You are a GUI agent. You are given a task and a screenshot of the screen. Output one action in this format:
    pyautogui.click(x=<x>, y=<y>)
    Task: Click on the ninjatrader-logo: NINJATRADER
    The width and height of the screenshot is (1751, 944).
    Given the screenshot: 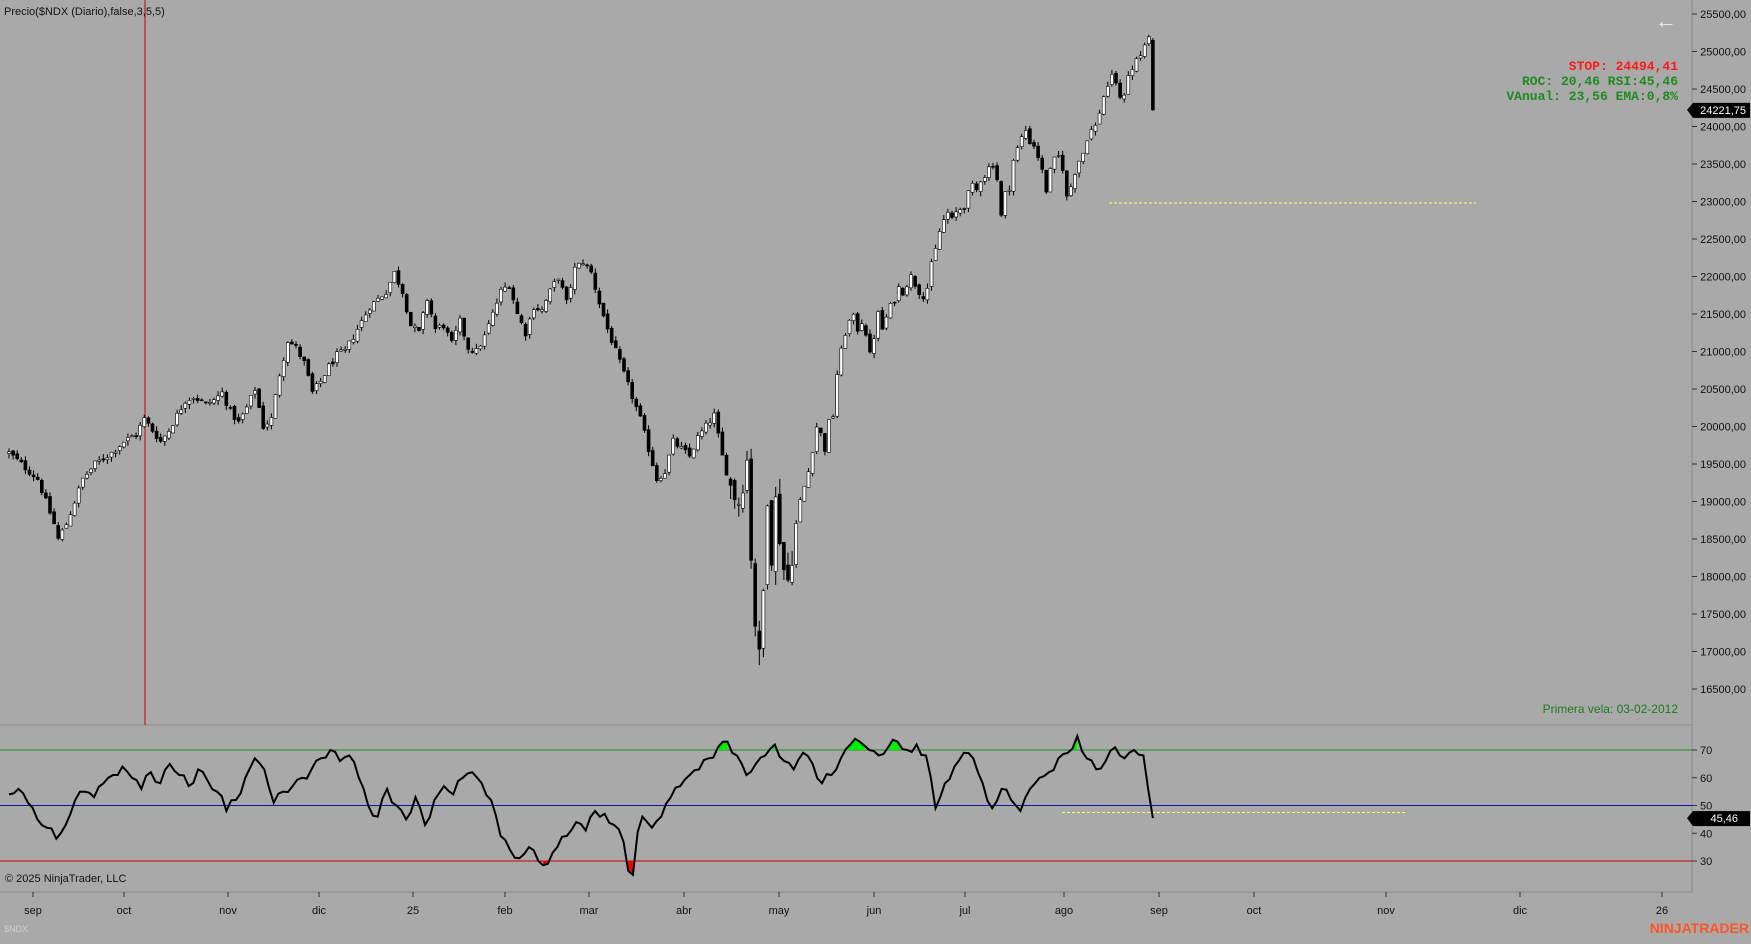 What is the action you would take?
    pyautogui.click(x=1699, y=928)
    